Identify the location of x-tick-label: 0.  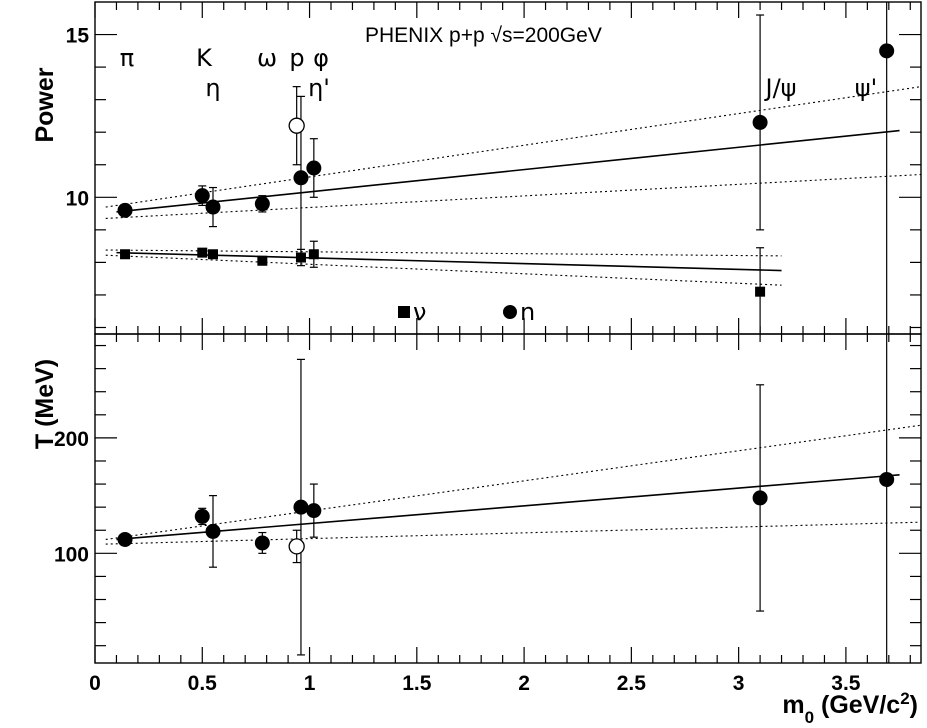
(95, 683).